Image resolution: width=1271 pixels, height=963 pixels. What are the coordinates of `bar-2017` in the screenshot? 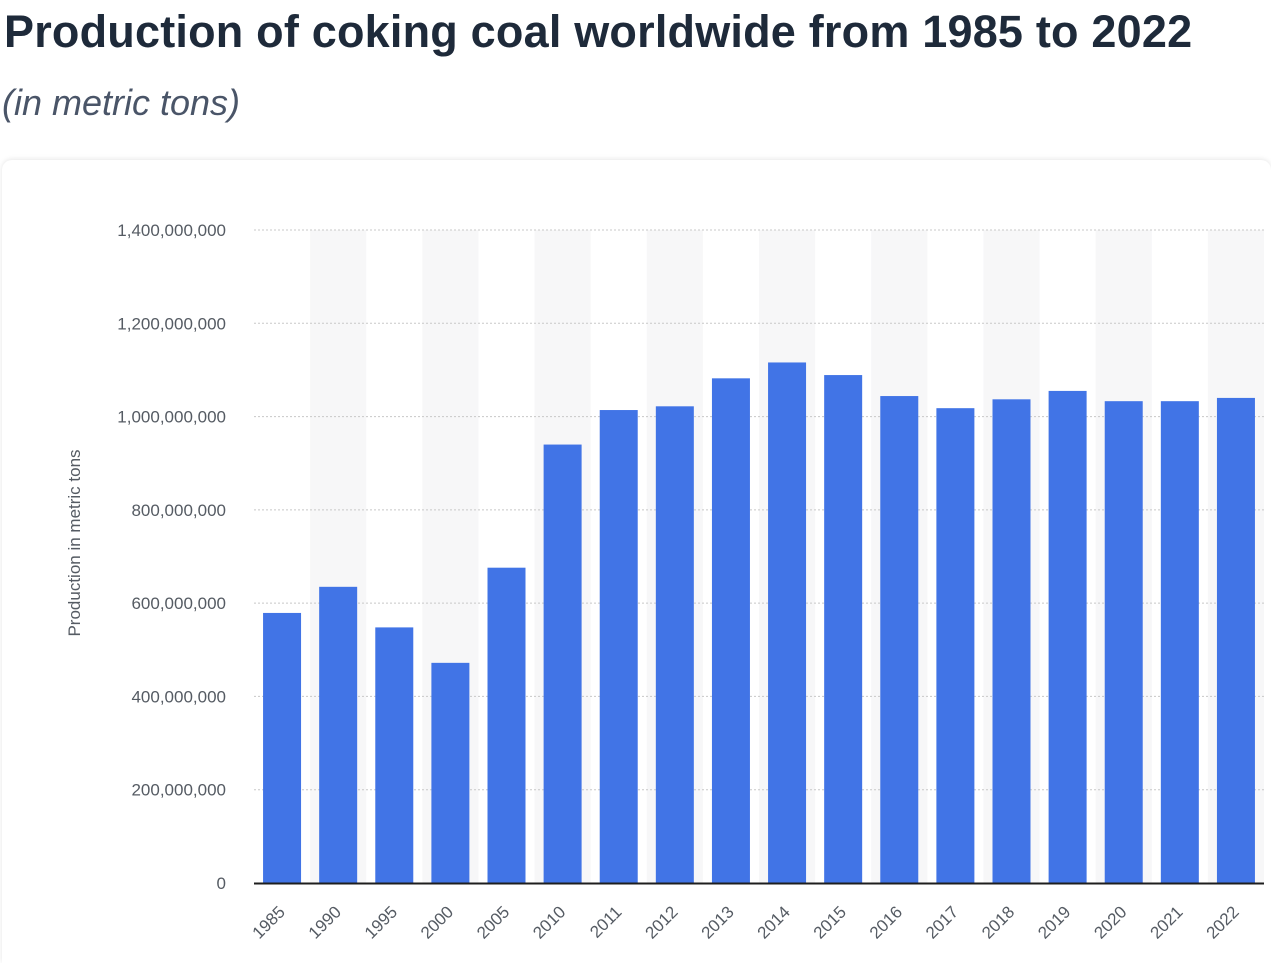 It's located at (955, 645).